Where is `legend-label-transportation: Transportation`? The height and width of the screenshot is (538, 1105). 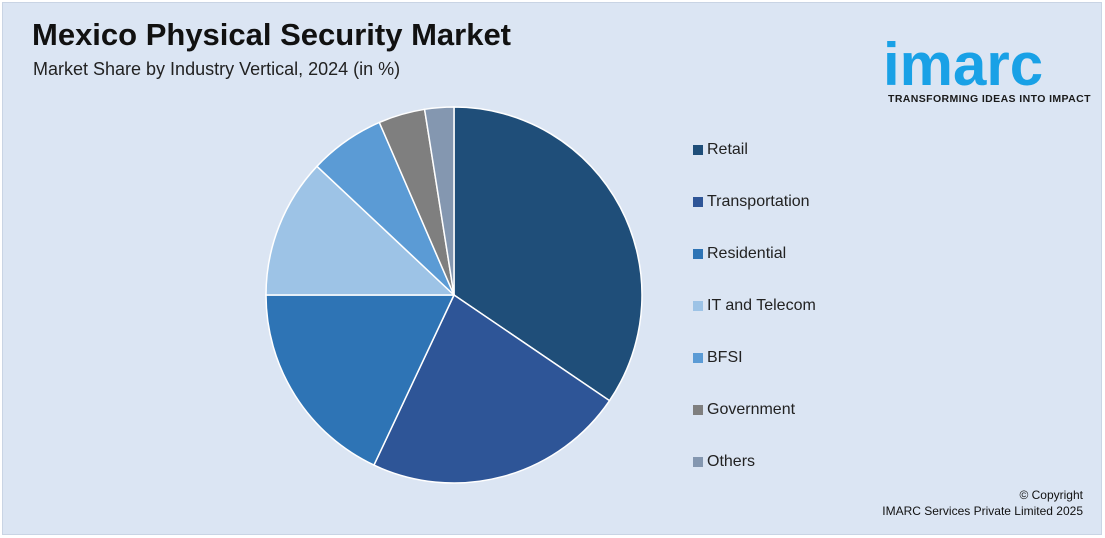 legend-label-transportation: Transportation is located at coordinates (758, 201).